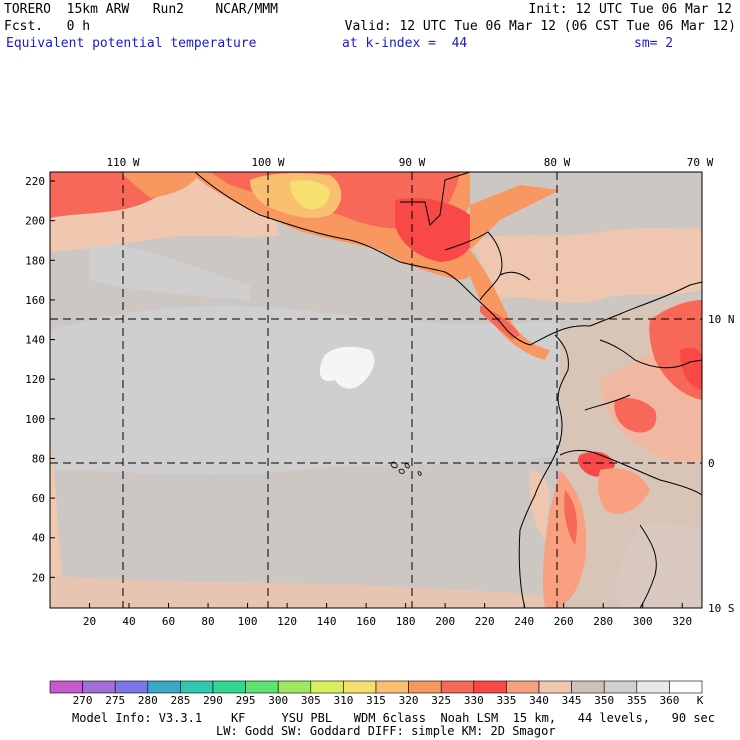 The width and height of the screenshot is (740, 740). What do you see at coordinates (485, 621) in the screenshot?
I see `x-tick-label: 220` at bounding box center [485, 621].